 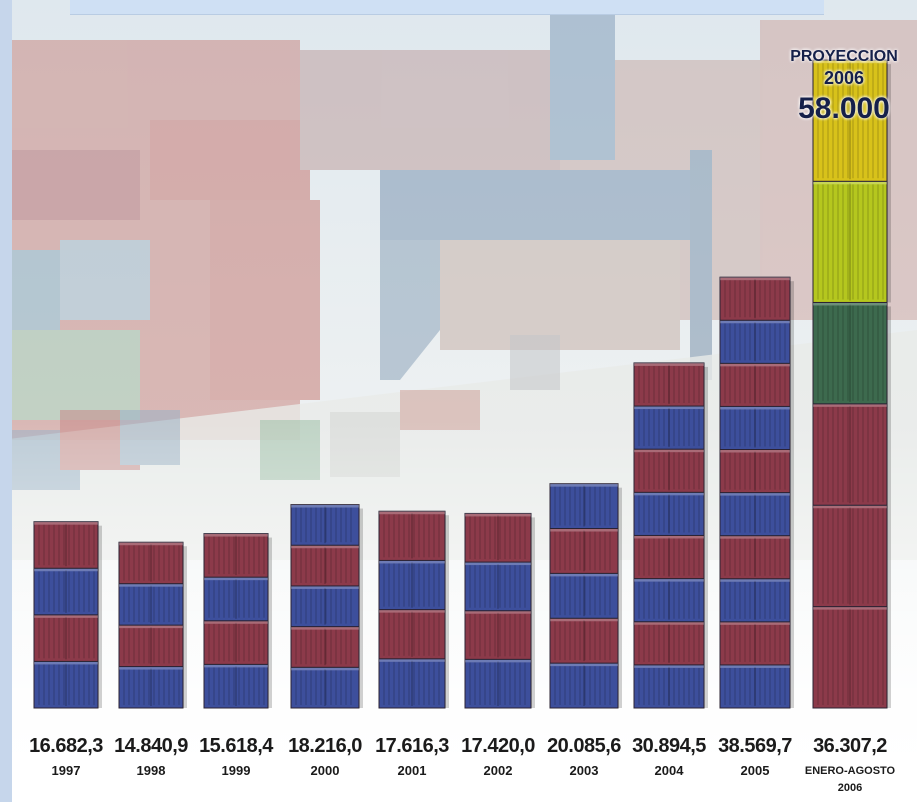 I want to click on projection-value: 58.000, so click(x=844, y=108).